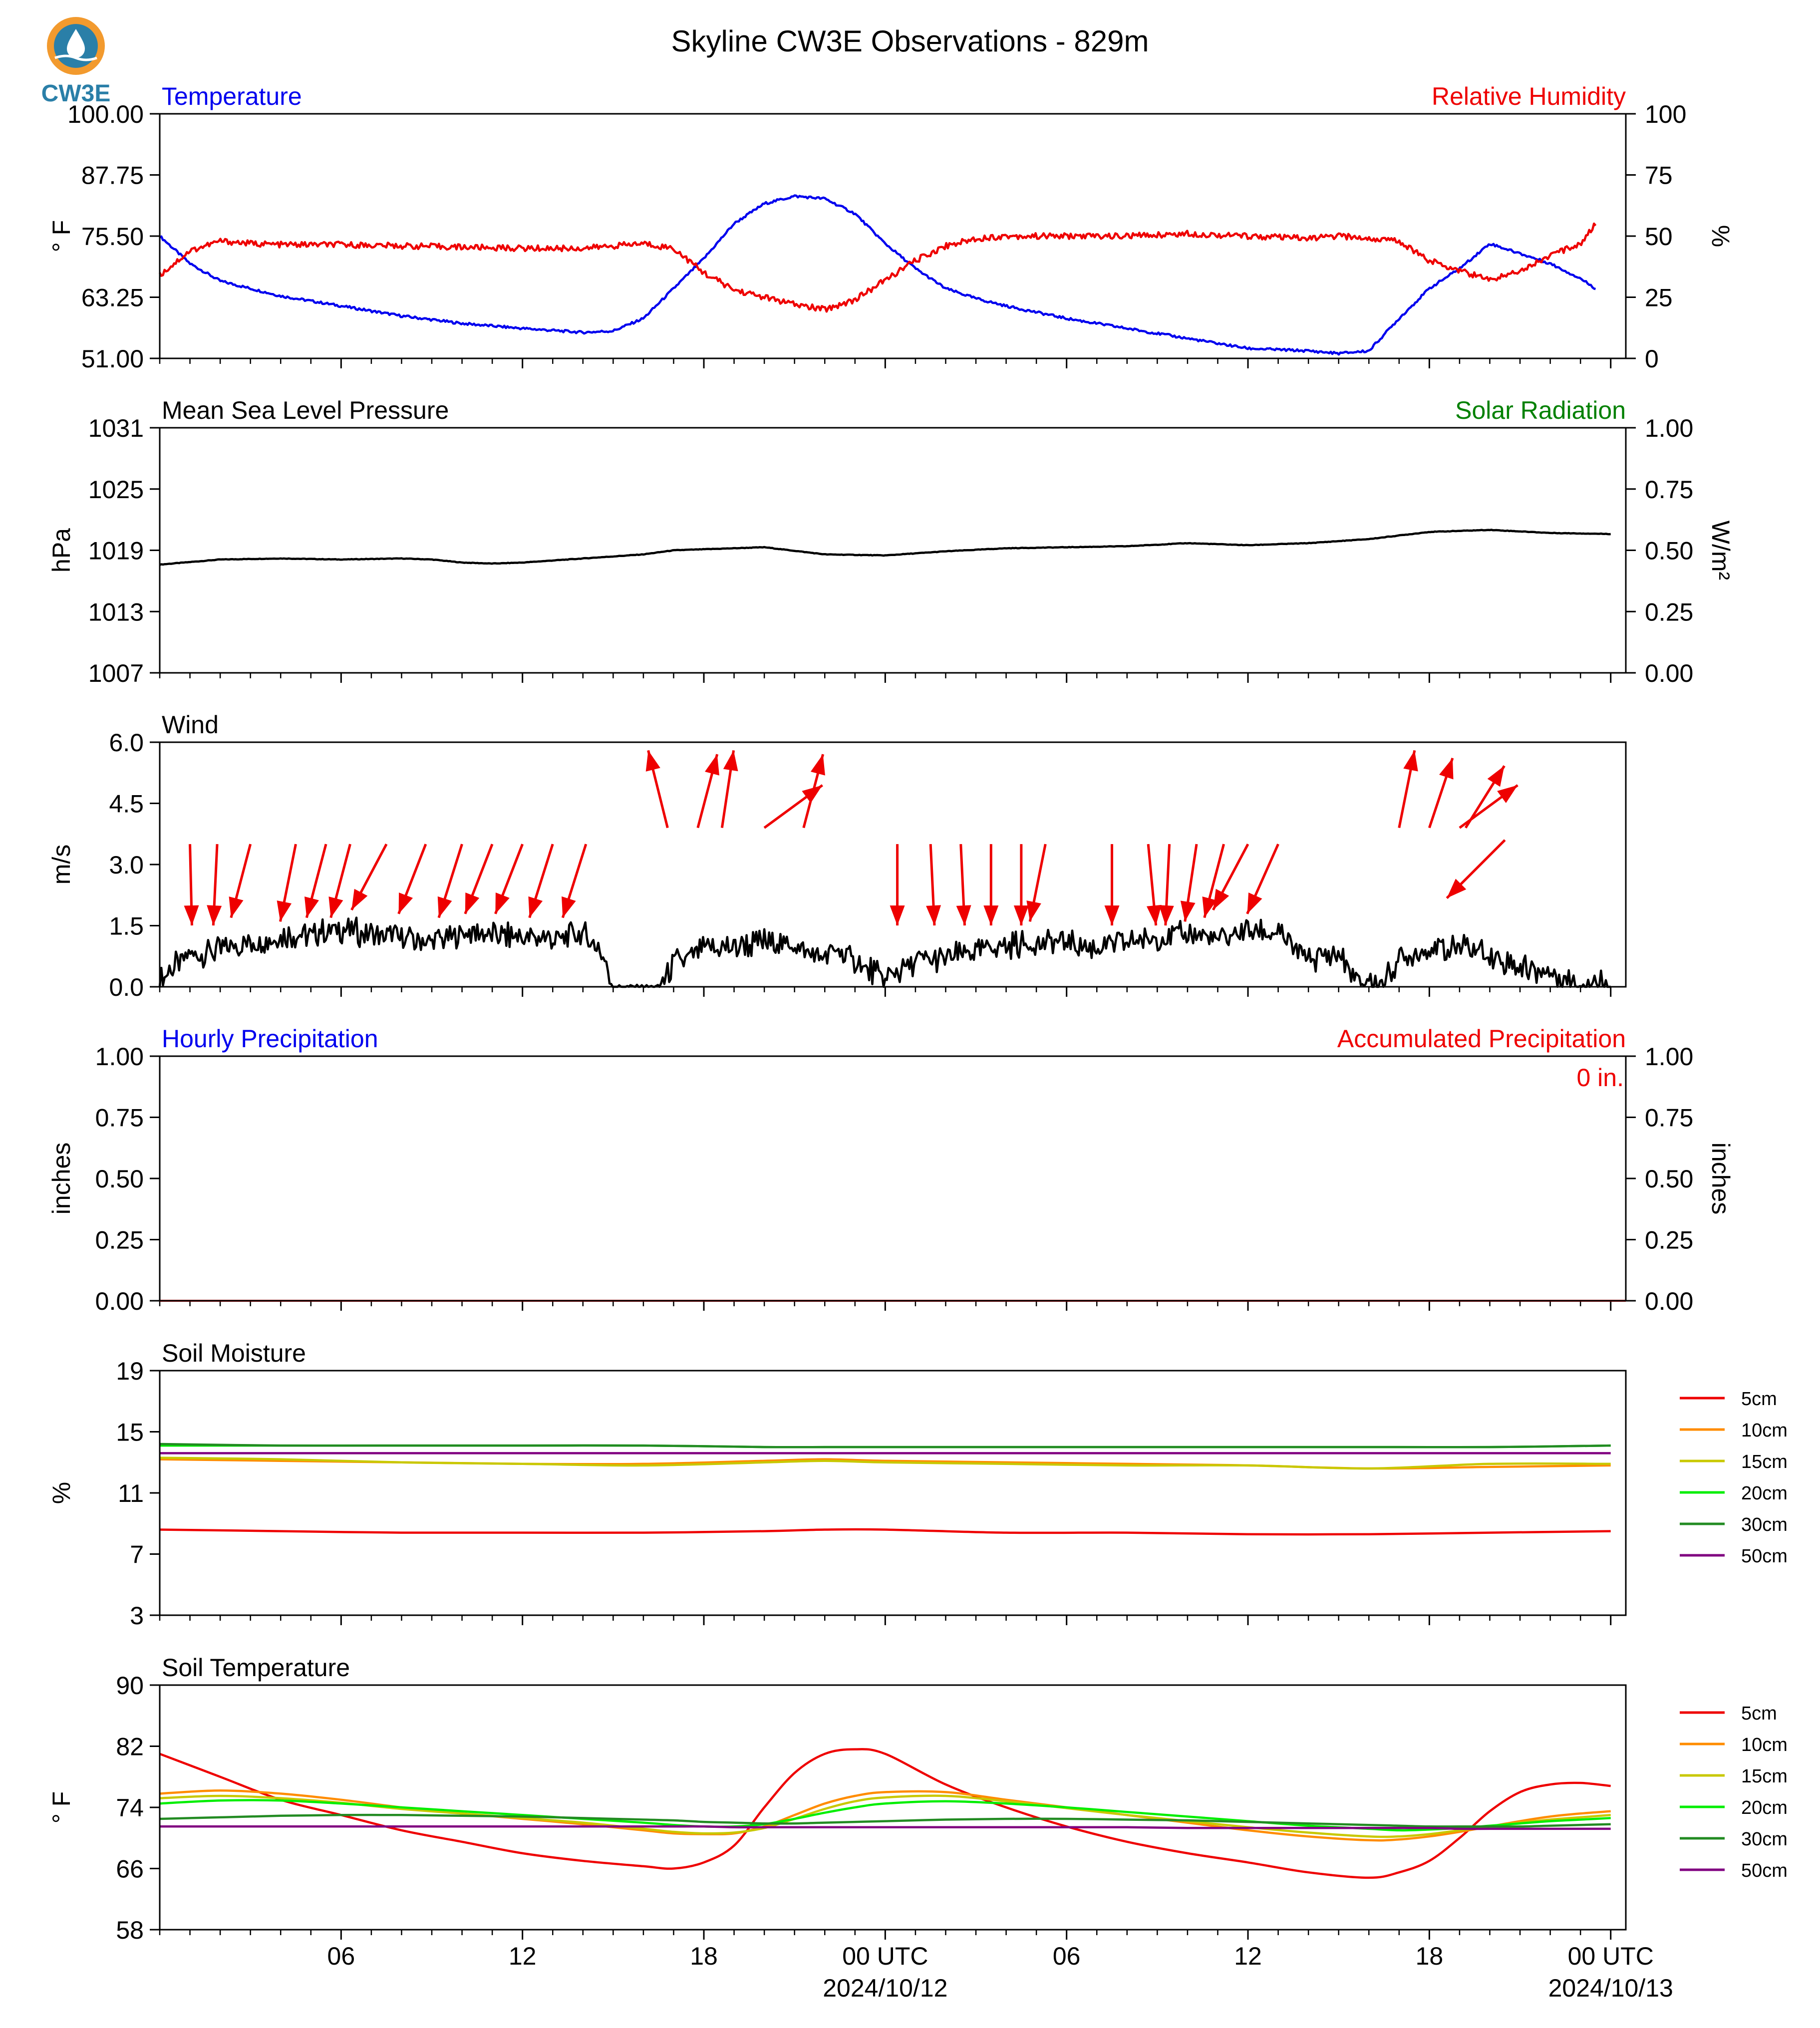  I want to click on plot-frame, so click(893, 1178).